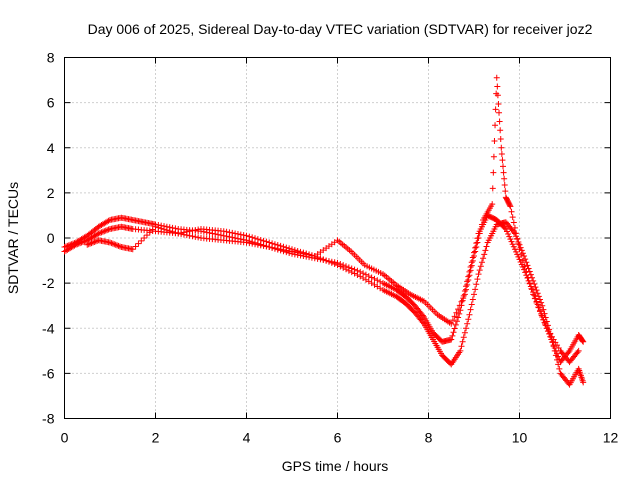  What do you see at coordinates (48, 373) in the screenshot?
I see `y-tick-label: -6` at bounding box center [48, 373].